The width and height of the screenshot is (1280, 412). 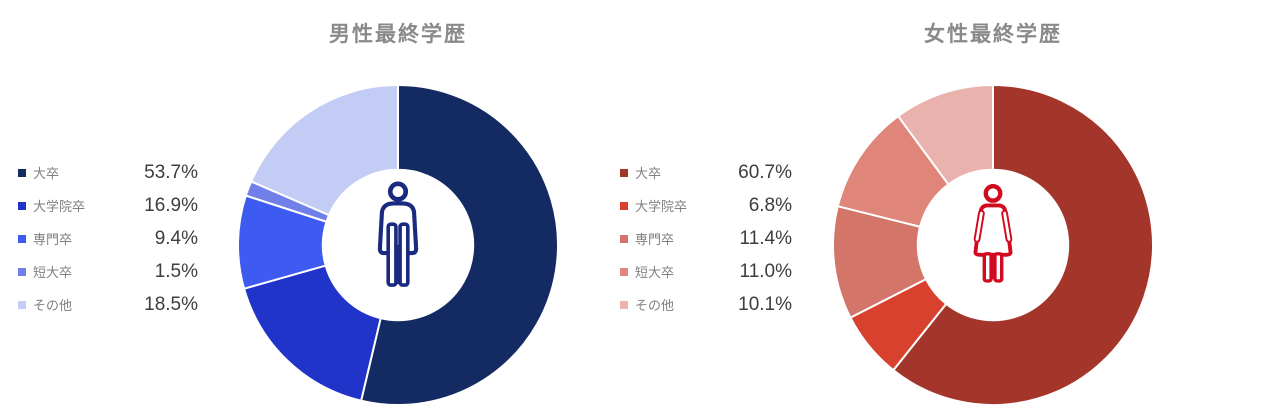 I want to click on legend-value: 53.7%, so click(x=171, y=172).